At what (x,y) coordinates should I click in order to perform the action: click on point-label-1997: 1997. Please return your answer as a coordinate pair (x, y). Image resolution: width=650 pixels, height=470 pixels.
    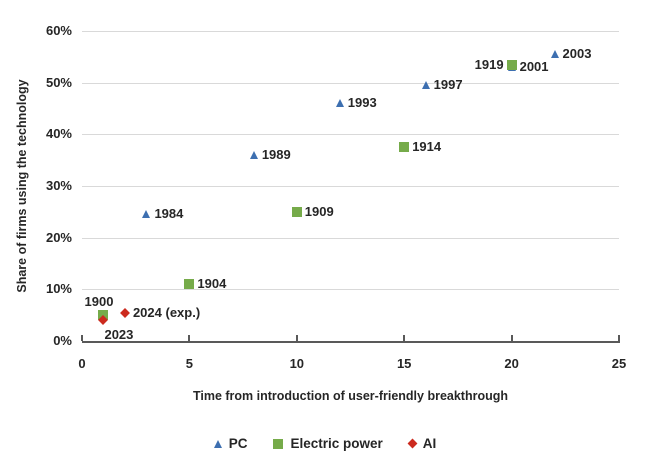
    Looking at the image, I should click on (448, 85).